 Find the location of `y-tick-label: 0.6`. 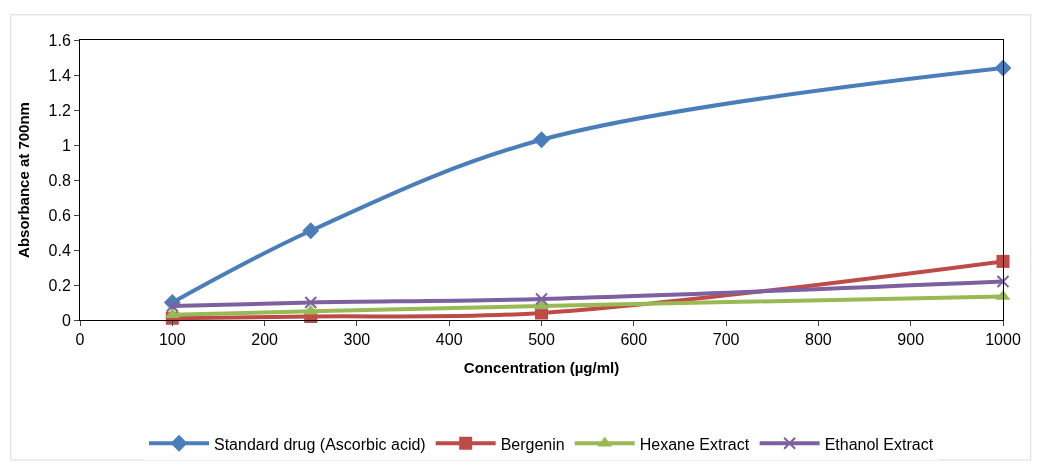

y-tick-label: 0.6 is located at coordinates (59, 215).